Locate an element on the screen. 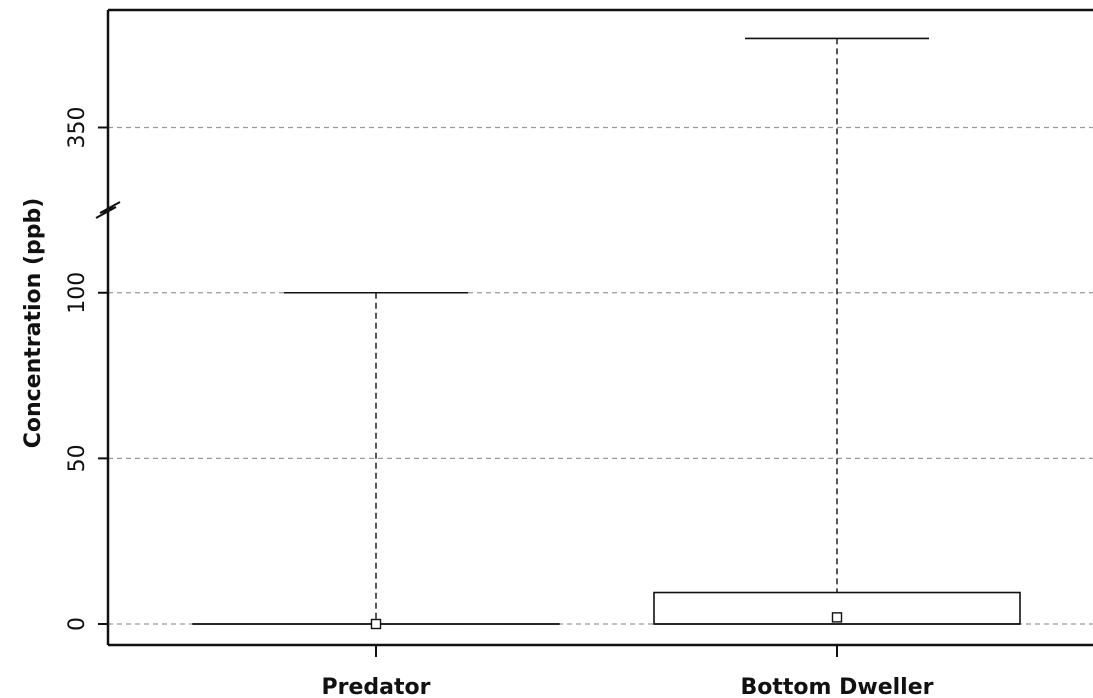 This screenshot has height=698, width=1093. y-axis-label: Concentration (ppb) is located at coordinates (33, 323).